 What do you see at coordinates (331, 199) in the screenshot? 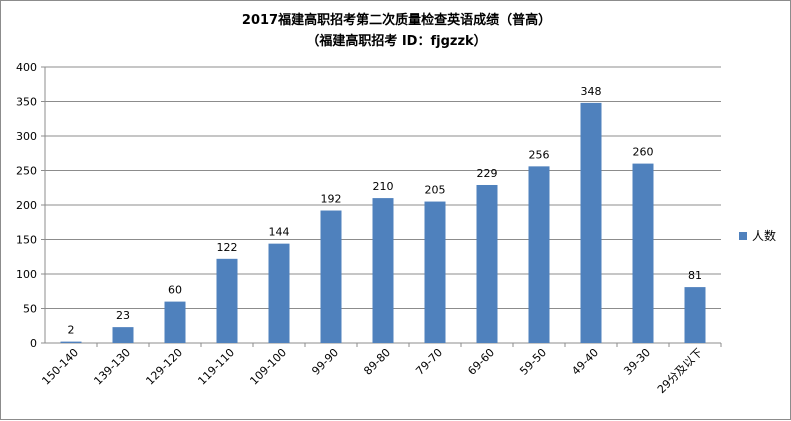
I see `data-label: 192` at bounding box center [331, 199].